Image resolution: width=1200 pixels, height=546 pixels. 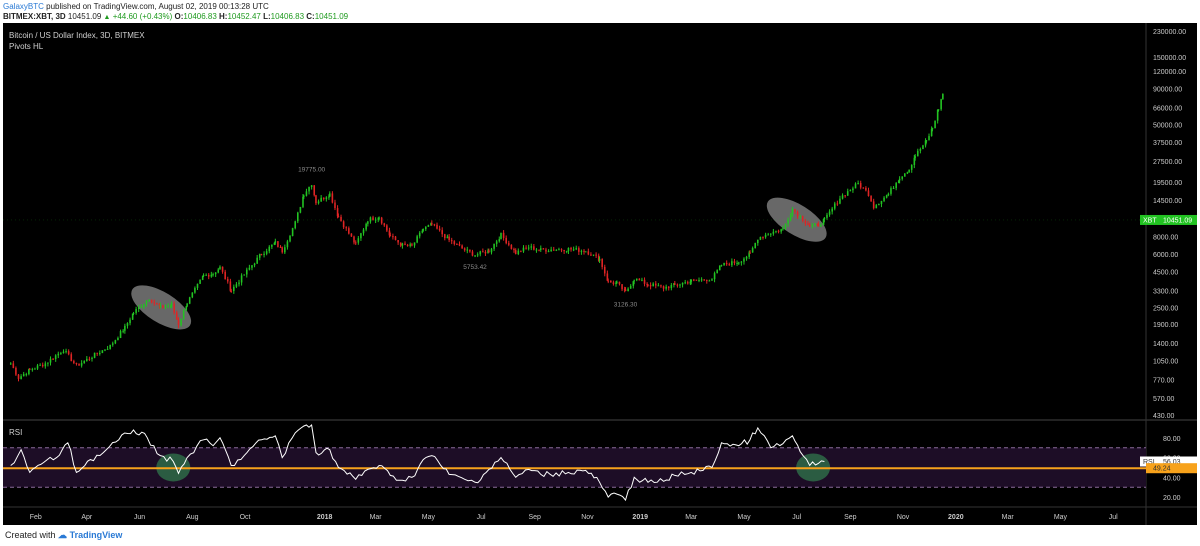 I want to click on time-tick-label: 2018, so click(x=325, y=517).